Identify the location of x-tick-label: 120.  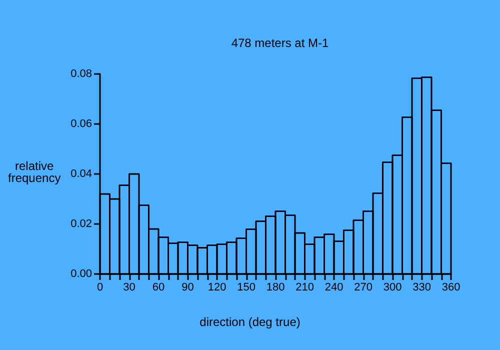
(217, 288).